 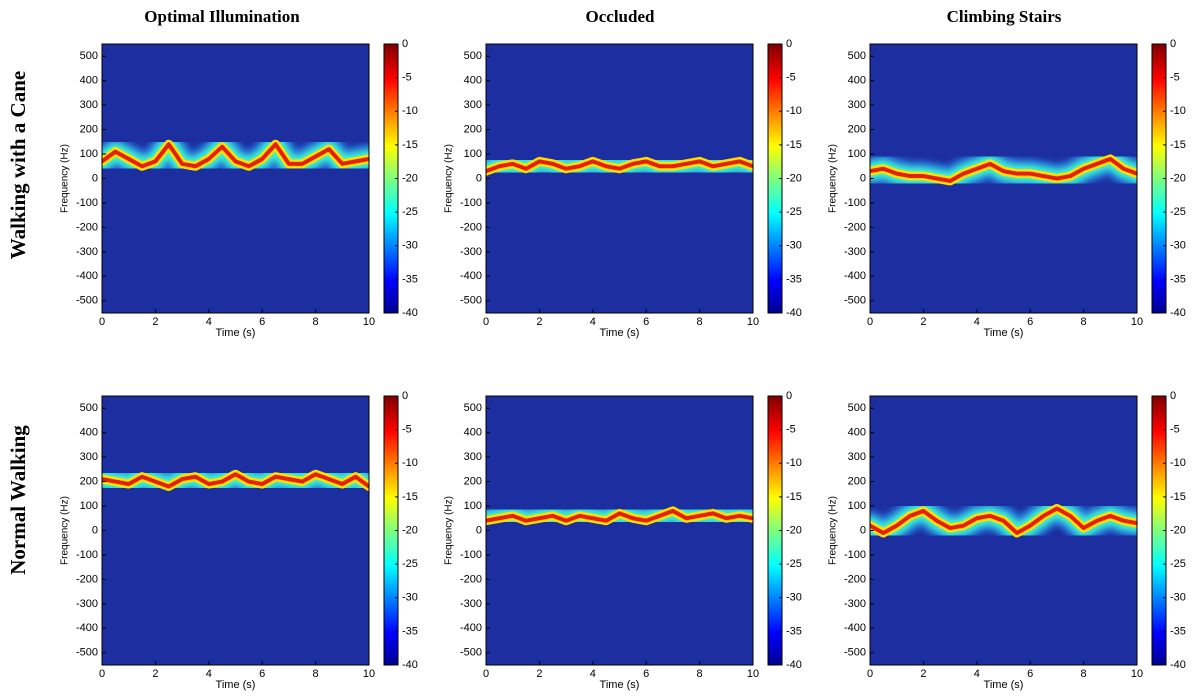 I want to click on row-label: Normal Walking, so click(x=18, y=500).